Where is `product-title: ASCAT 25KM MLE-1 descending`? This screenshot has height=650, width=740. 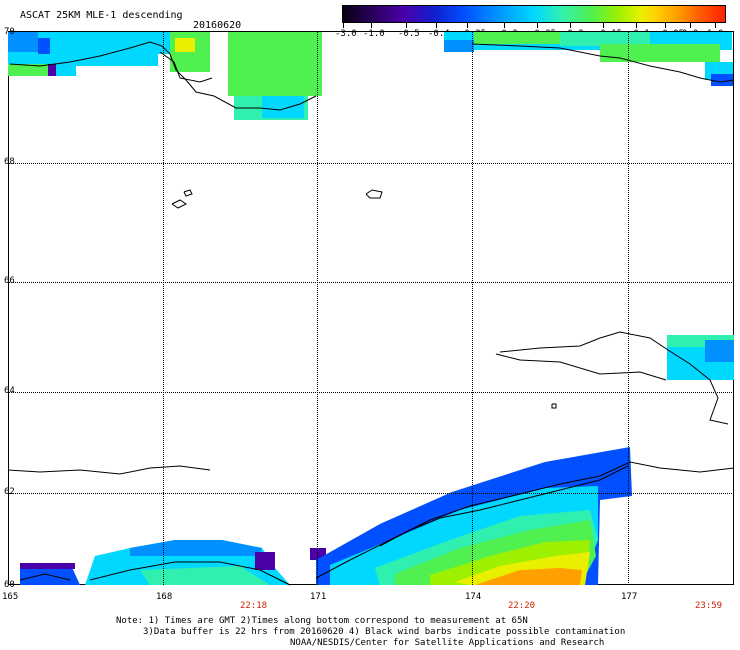
product-title: ASCAT 25KM MLE-1 descending is located at coordinates (101, 15).